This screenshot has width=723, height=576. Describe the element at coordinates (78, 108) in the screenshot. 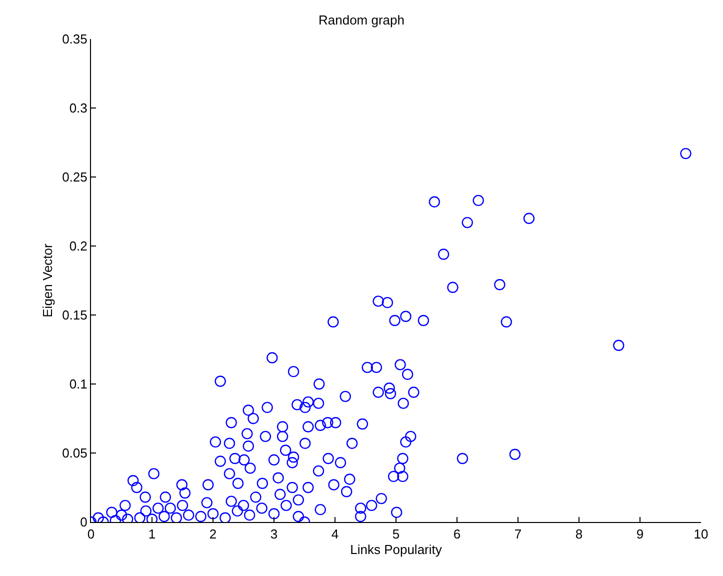

I see `y-tick-label: 0.3` at that location.